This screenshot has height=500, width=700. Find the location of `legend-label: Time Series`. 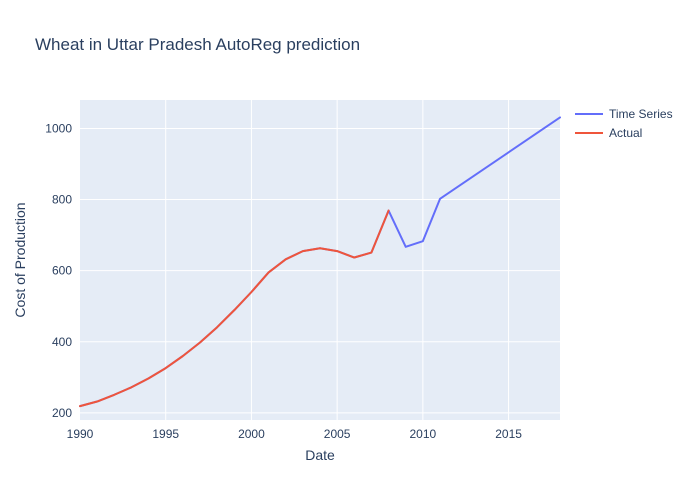

legend-label: Time Series is located at coordinates (641, 114).